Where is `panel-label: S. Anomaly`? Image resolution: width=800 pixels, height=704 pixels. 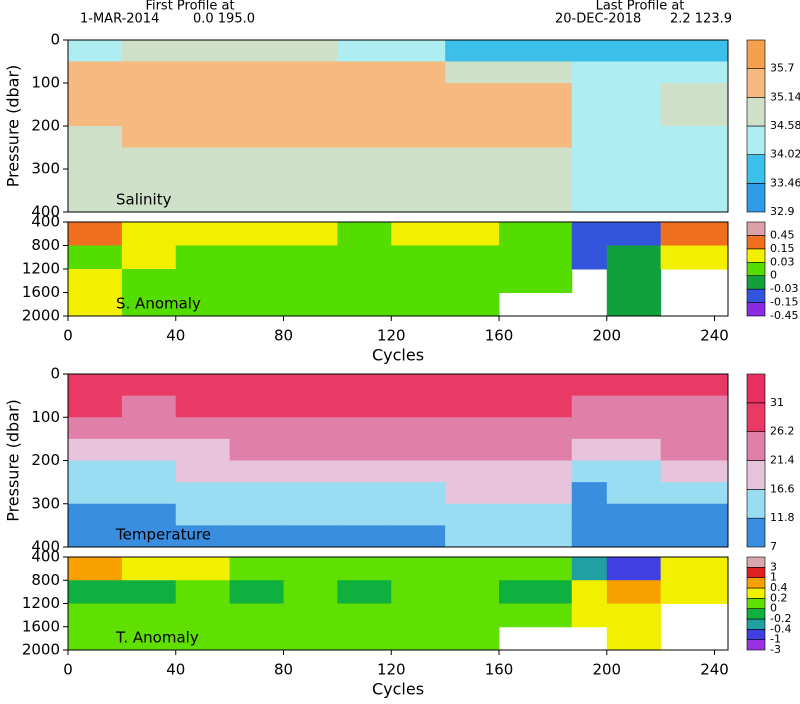
panel-label: S. Anomaly is located at coordinates (158, 304).